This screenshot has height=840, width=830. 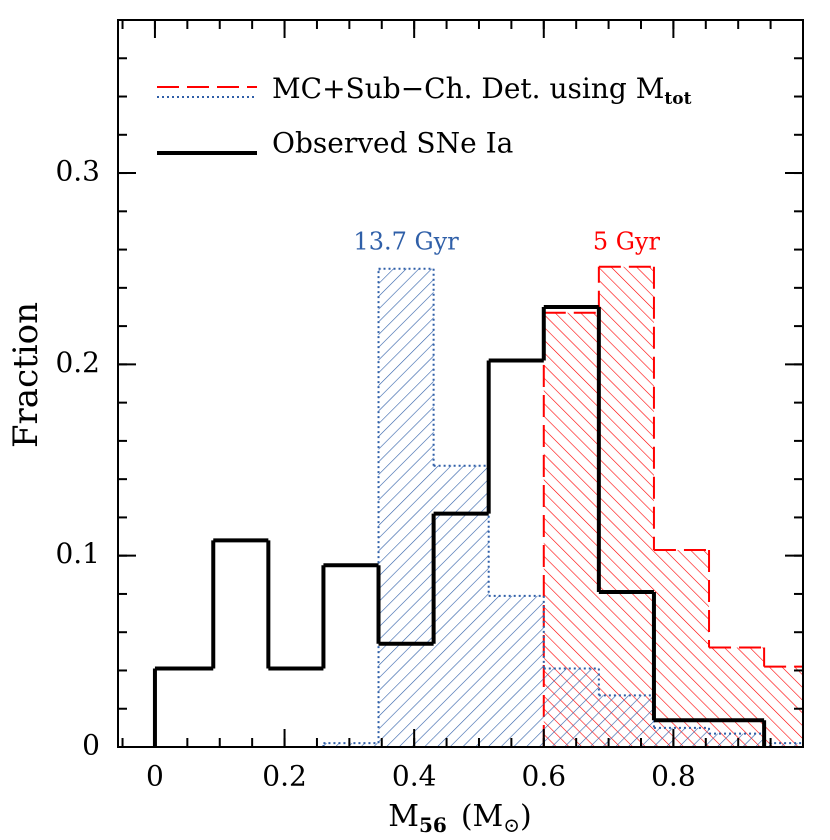 I want to click on x-label-sub: 56, so click(x=433, y=825).